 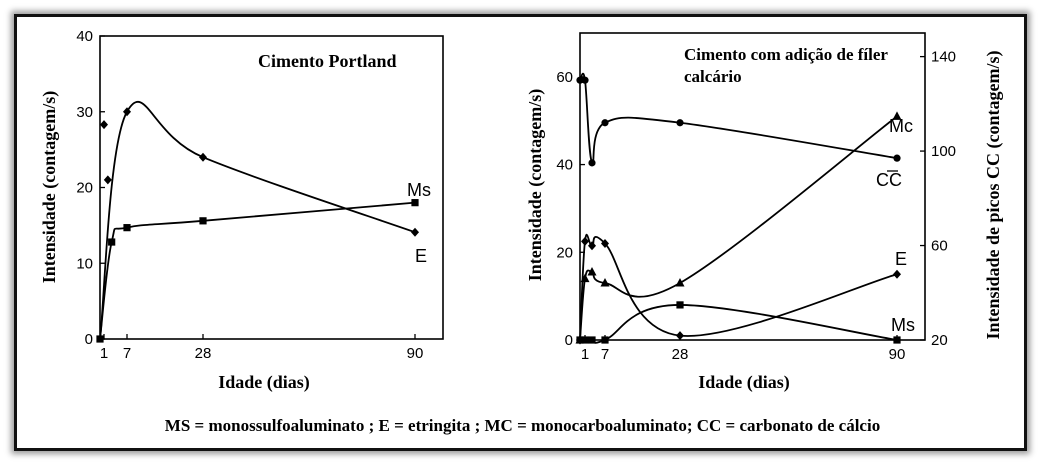 What do you see at coordinates (943, 151) in the screenshot?
I see `right-y2-tick-label: 100` at bounding box center [943, 151].